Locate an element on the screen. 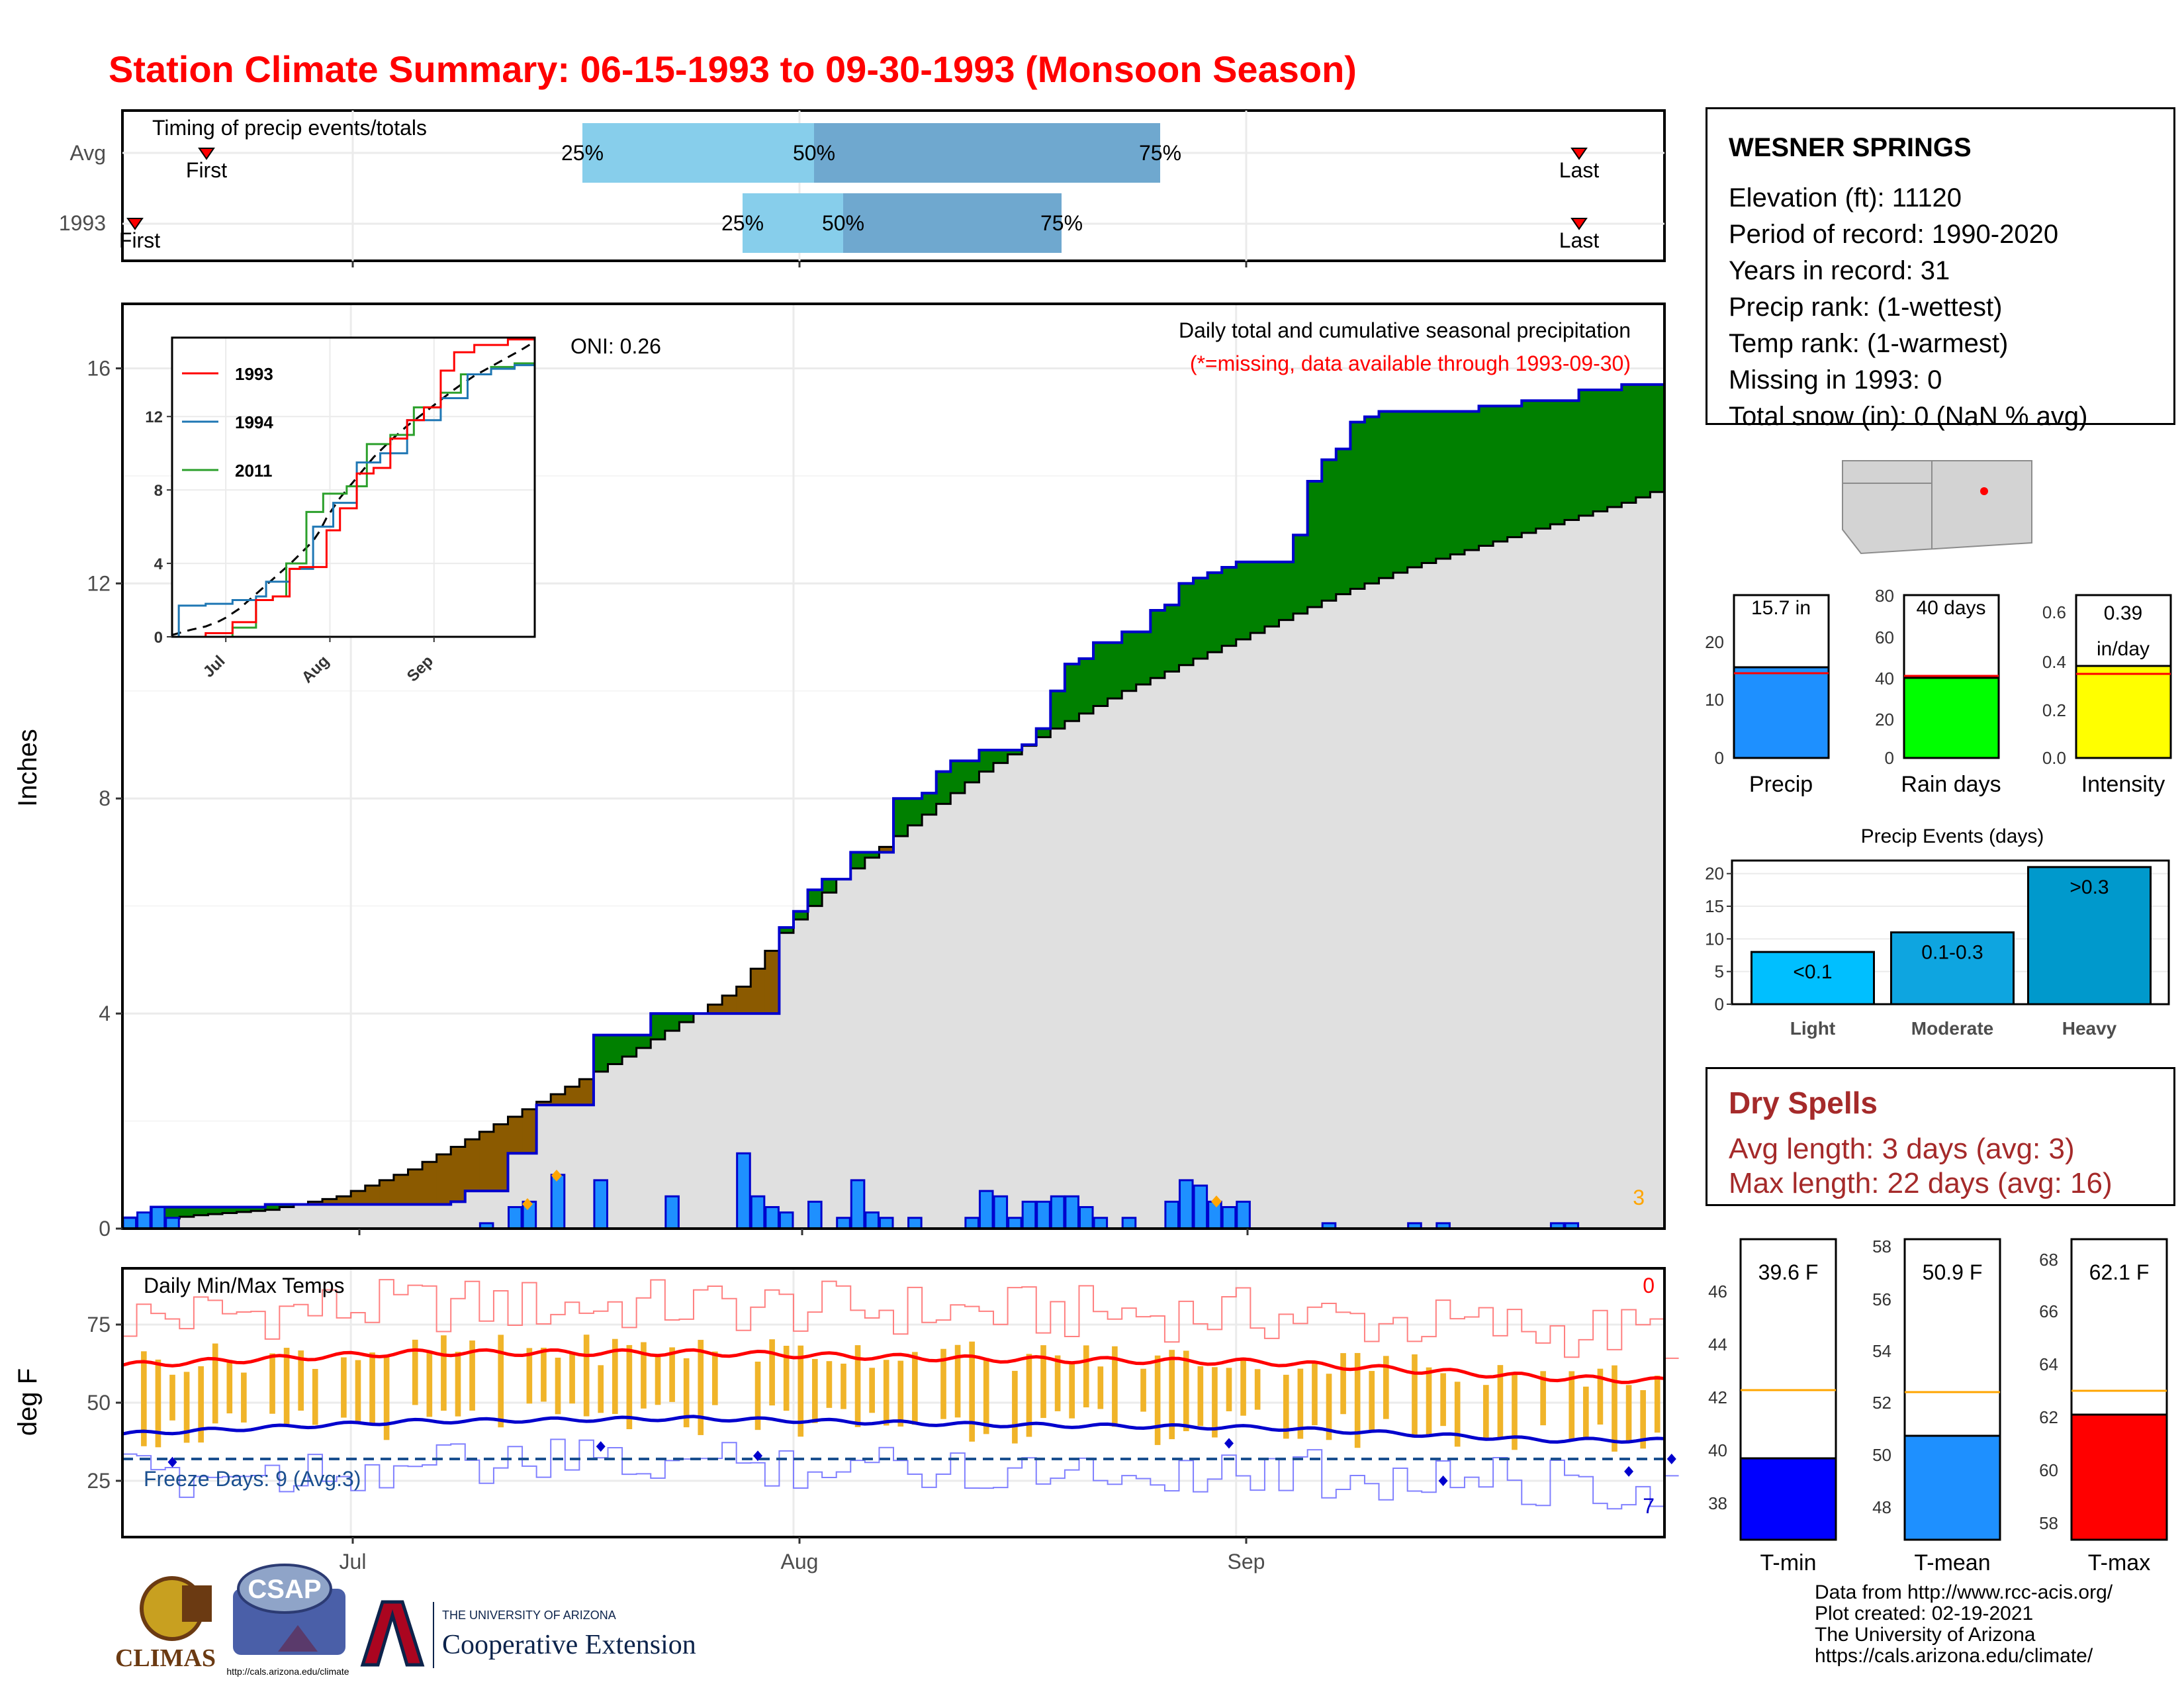 The image size is (2184, 1688). tmean-value-label: 50.9 F is located at coordinates (1953, 1272).